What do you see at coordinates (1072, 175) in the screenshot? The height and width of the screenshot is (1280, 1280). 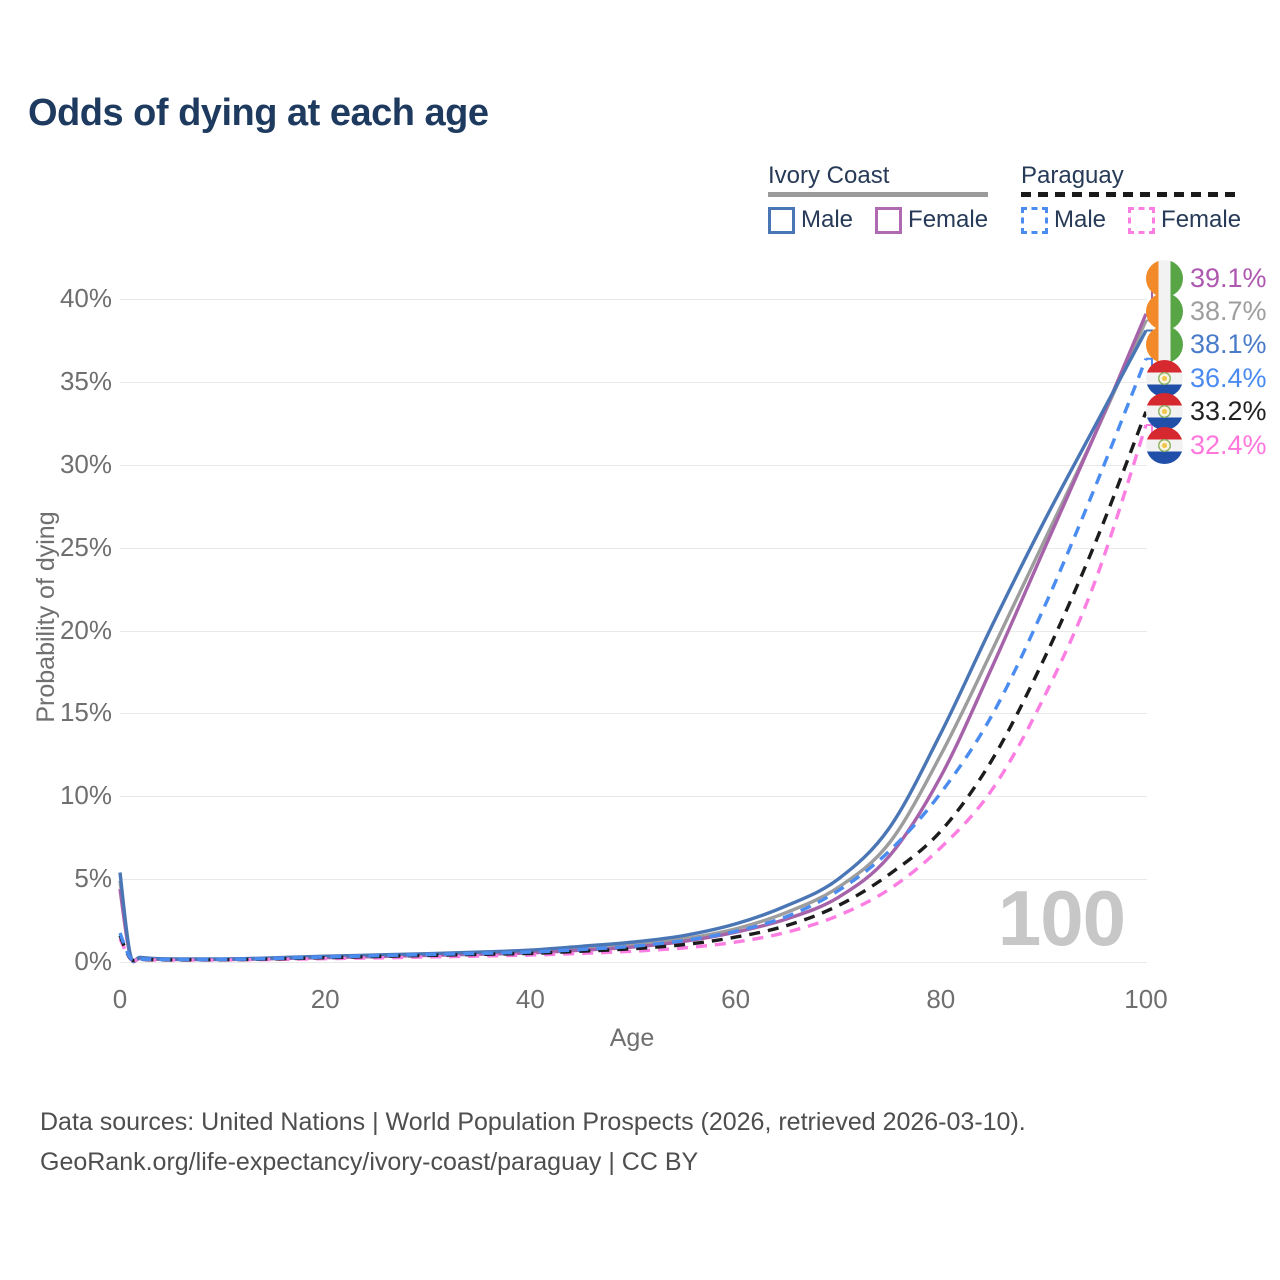 I see `legend-group-title: Paraguay` at bounding box center [1072, 175].